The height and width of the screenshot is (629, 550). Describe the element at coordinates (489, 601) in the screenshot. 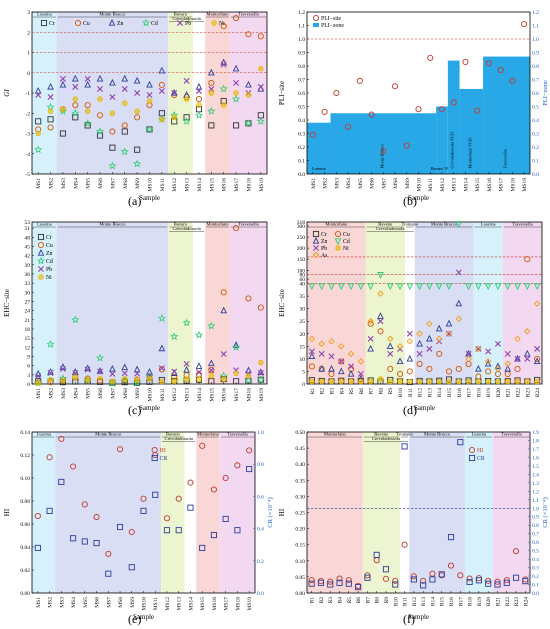

I see `x-tick-label: R20` at that location.